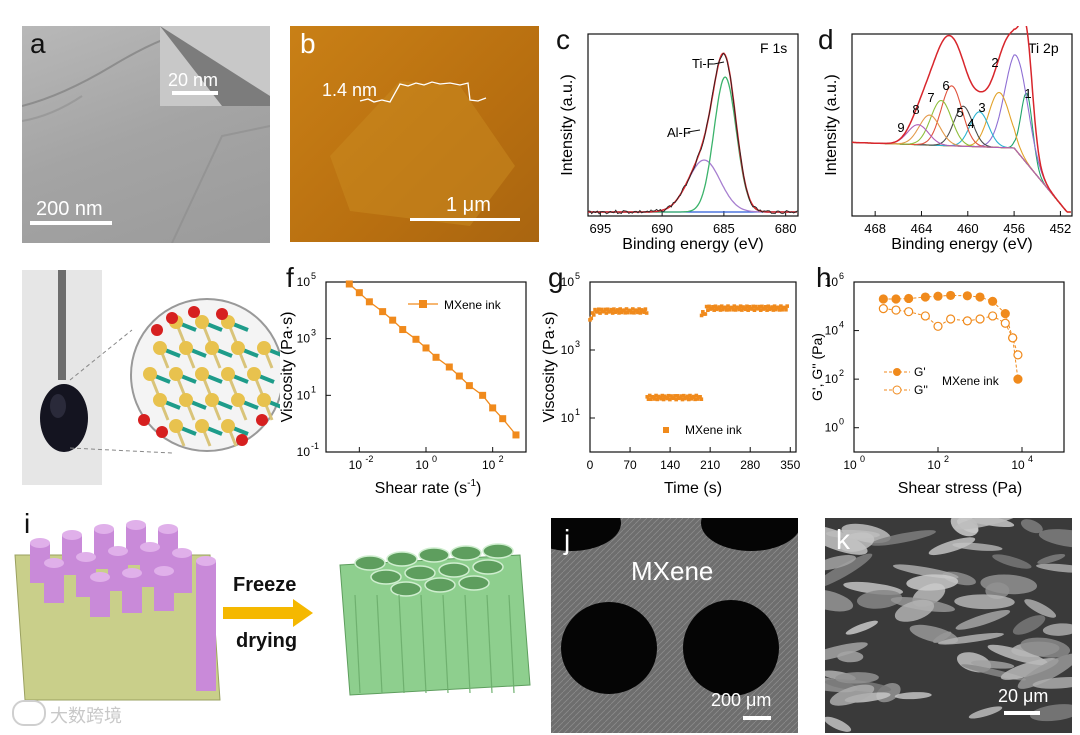  What do you see at coordinates (950, 337) in the screenshot?
I see `panel-h-series` at bounding box center [950, 337].